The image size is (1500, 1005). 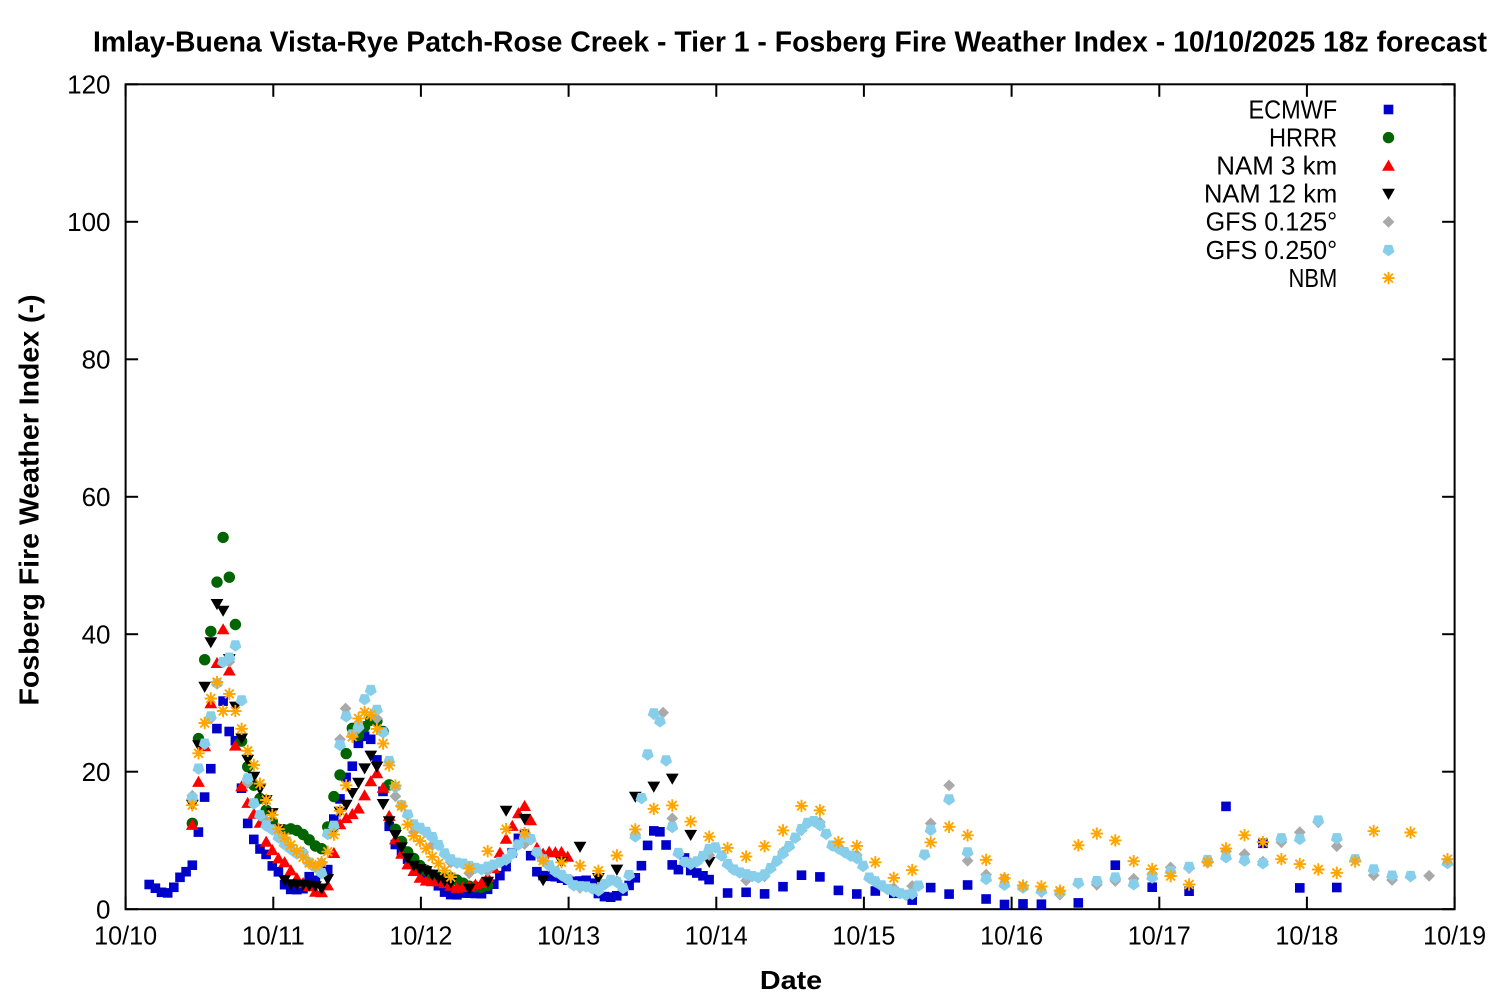 I want to click on svg-text: 100, so click(x=88, y=222).